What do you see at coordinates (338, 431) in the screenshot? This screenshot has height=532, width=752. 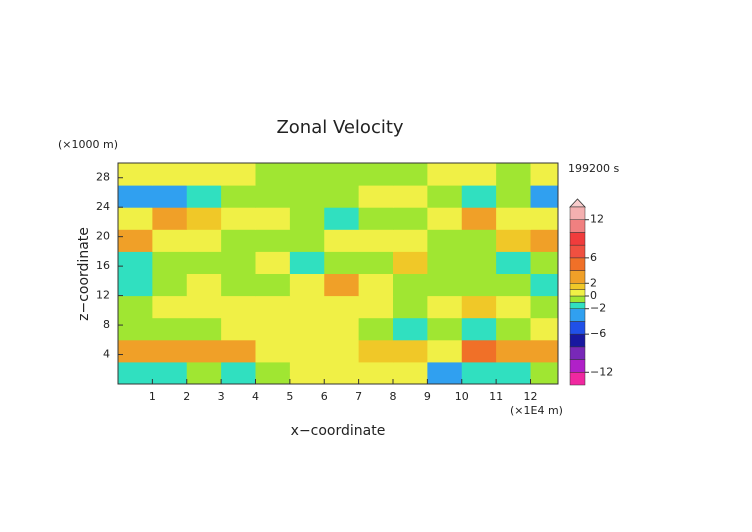 I see `x-axis-label: x−coordinate` at bounding box center [338, 431].